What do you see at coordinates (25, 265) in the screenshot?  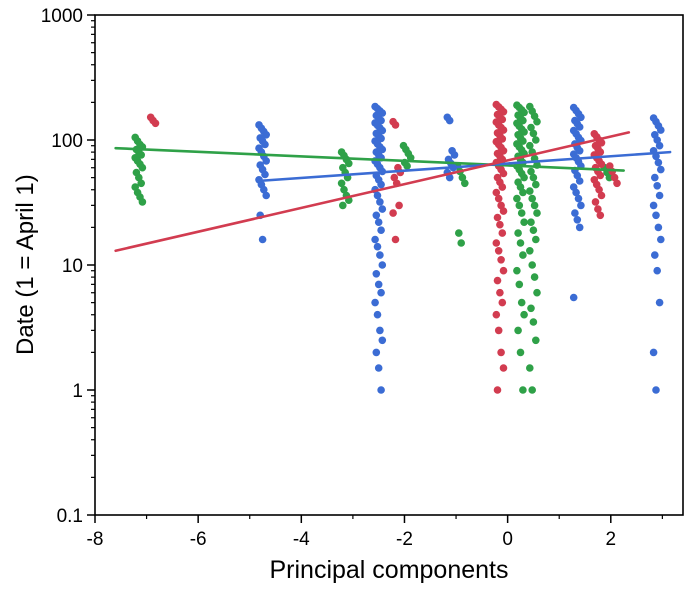 I see `y-axis-title: Date (1 = April 1)` at bounding box center [25, 265].